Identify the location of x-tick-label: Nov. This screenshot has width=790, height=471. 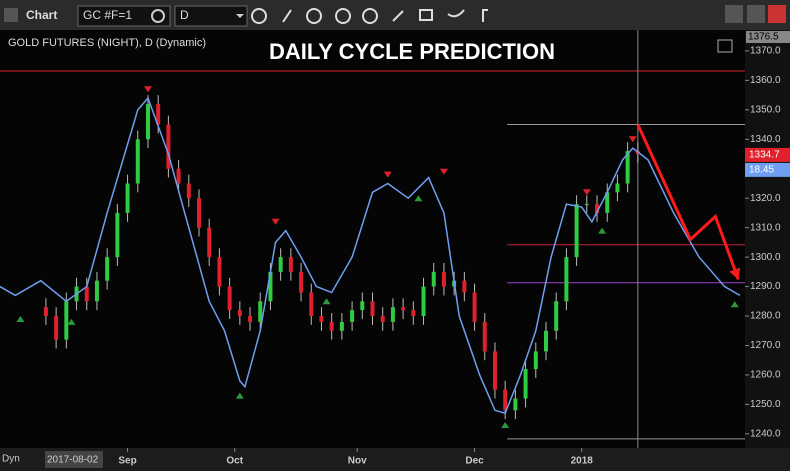
(357, 461).